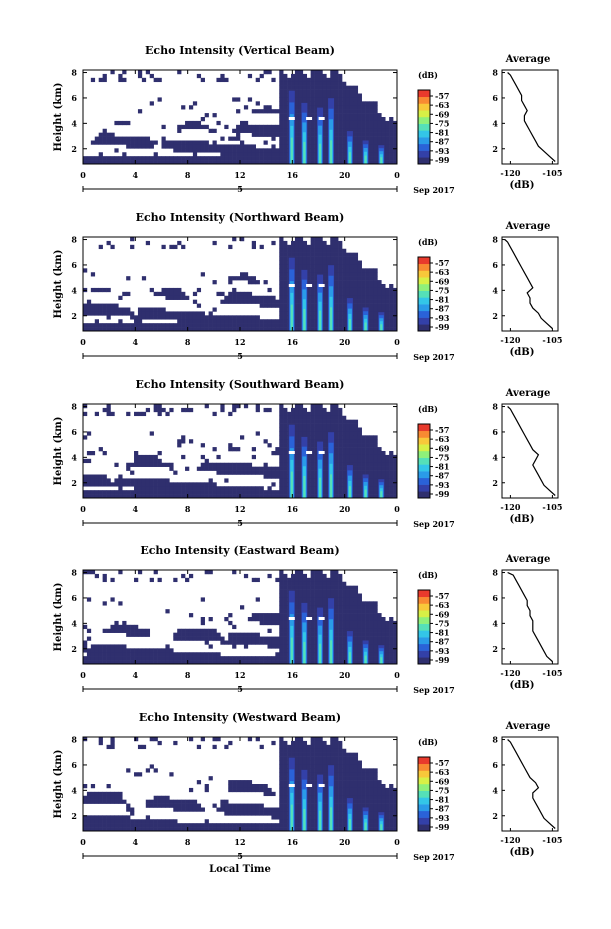  What do you see at coordinates (309, 118) in the screenshot?
I see `heatmap-gap` at bounding box center [309, 118].